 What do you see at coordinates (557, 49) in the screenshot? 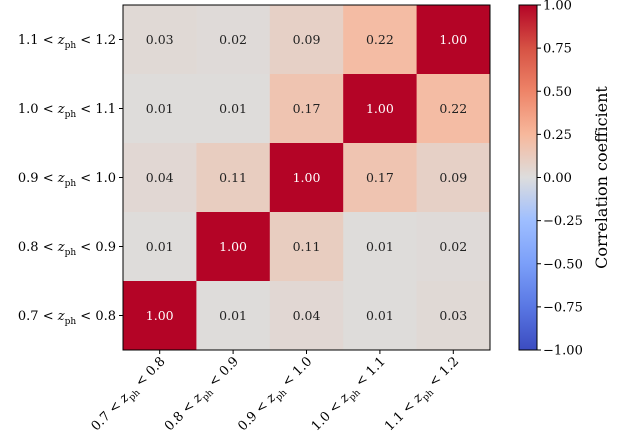
I see `colorbar-tick-label: 0.75` at bounding box center [557, 49].